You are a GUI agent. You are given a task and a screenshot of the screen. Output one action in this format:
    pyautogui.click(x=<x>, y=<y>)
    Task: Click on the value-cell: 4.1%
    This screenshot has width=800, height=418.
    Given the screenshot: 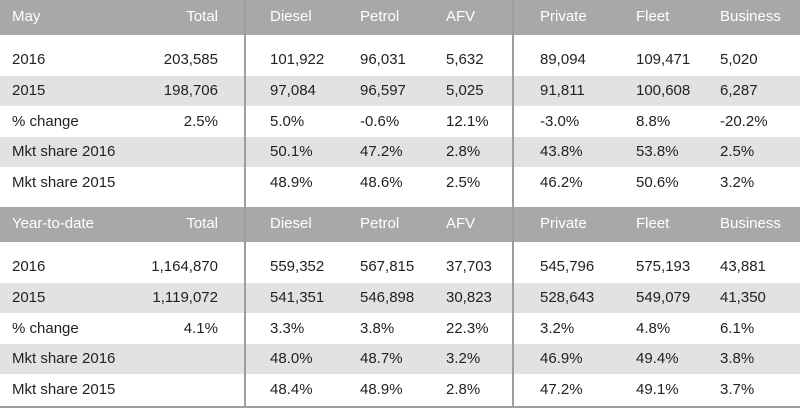 What is the action you would take?
    pyautogui.click(x=200, y=328)
    